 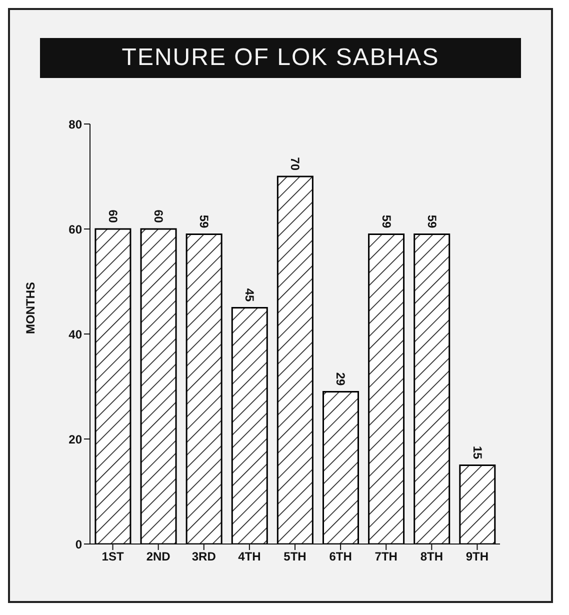 I want to click on chart-title: TENURE OF LOK SABHAS, so click(x=280, y=58).